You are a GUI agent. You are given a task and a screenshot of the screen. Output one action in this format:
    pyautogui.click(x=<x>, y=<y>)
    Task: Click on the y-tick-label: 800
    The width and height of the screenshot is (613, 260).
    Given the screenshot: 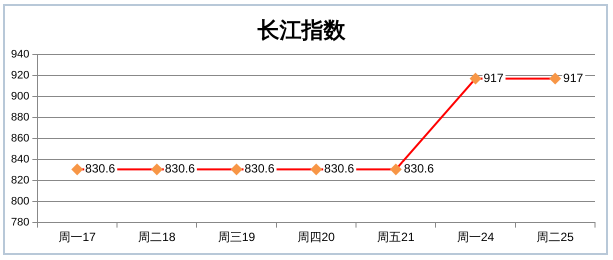 What is the action you would take?
    pyautogui.click(x=20, y=202)
    